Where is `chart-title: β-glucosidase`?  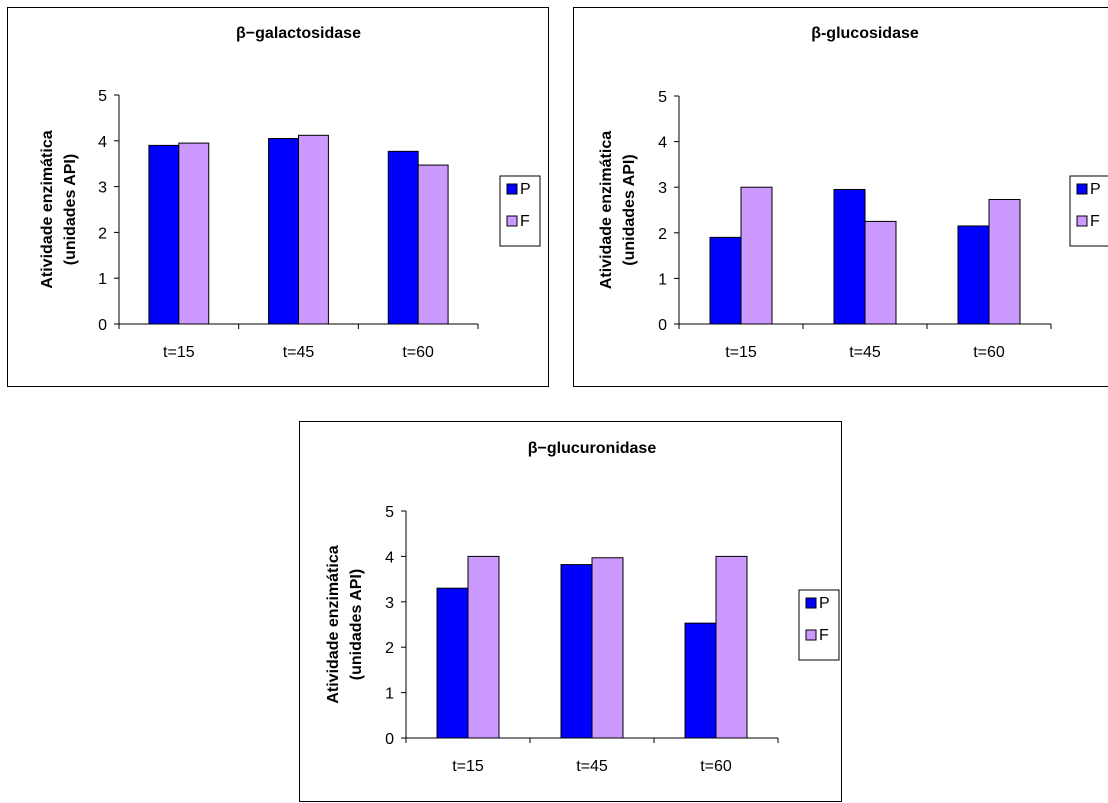
chart-title: β-glucosidase is located at coordinates (865, 33).